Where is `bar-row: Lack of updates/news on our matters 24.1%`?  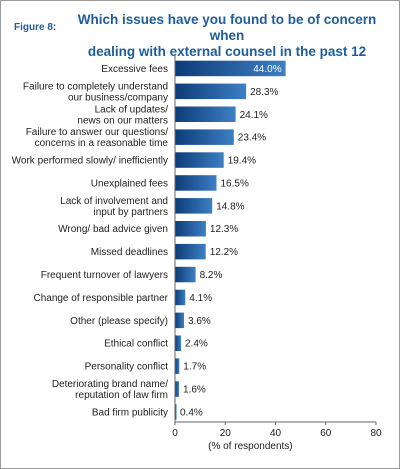
bar-row: Lack of updates/news on our matters 24.1% is located at coordinates (172, 115).